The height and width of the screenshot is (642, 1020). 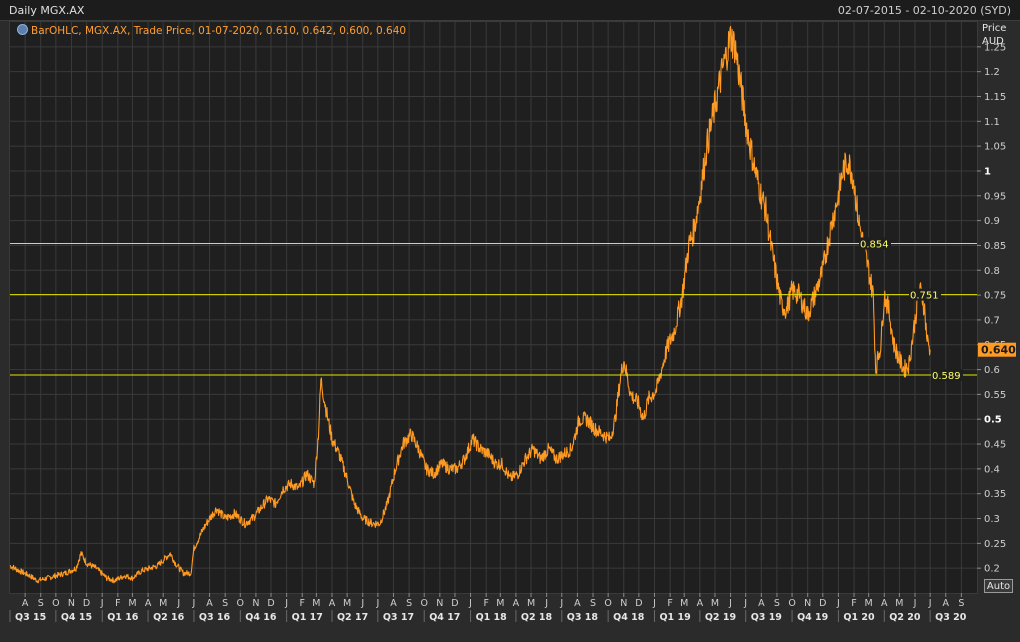 I want to click on quarter-tick-label: Q1 18, so click(x=492, y=617).